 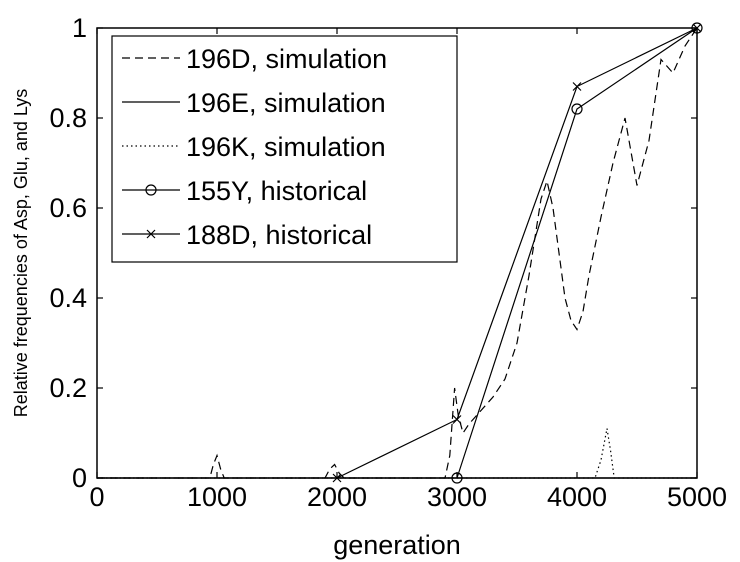 I want to click on legend-marker-cross, so click(x=151, y=234).